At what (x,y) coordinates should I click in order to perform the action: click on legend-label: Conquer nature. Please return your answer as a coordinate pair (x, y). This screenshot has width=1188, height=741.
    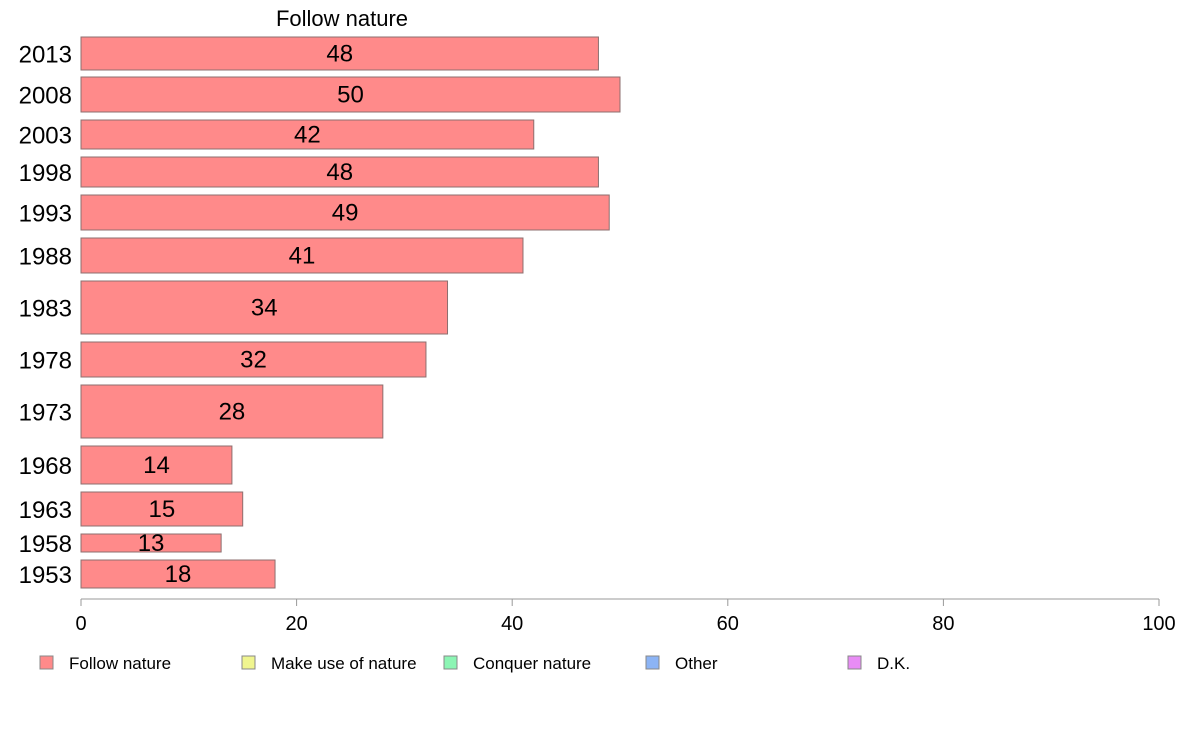
    Looking at the image, I should click on (532, 663).